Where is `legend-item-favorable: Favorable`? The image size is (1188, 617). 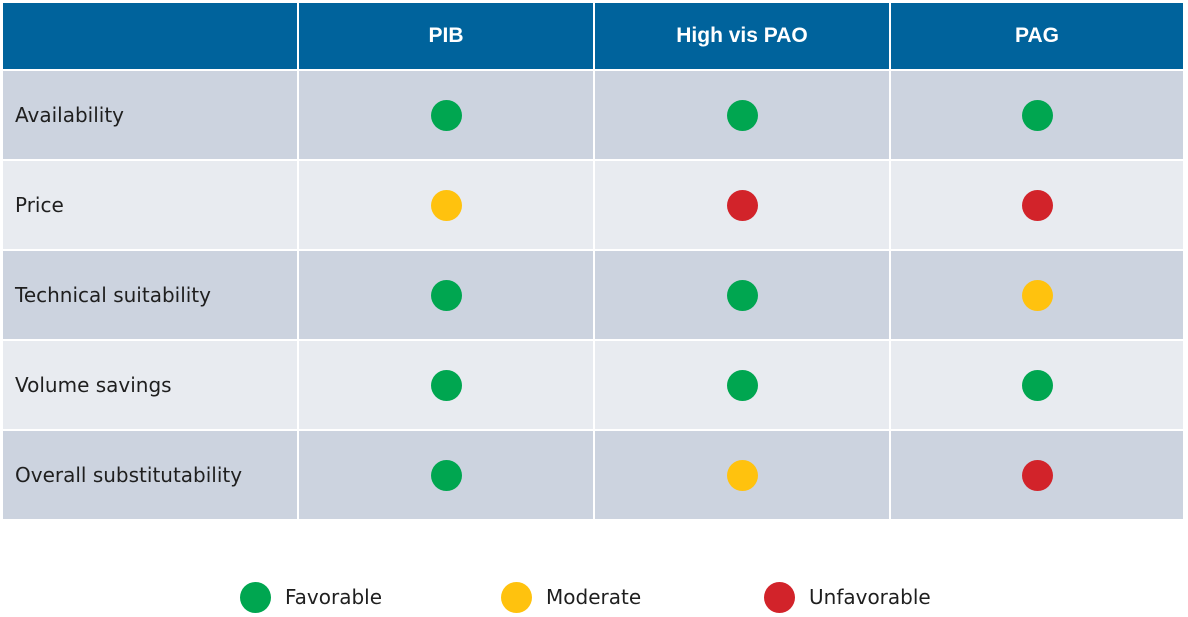
legend-item-favorable: Favorable is located at coordinates (311, 597).